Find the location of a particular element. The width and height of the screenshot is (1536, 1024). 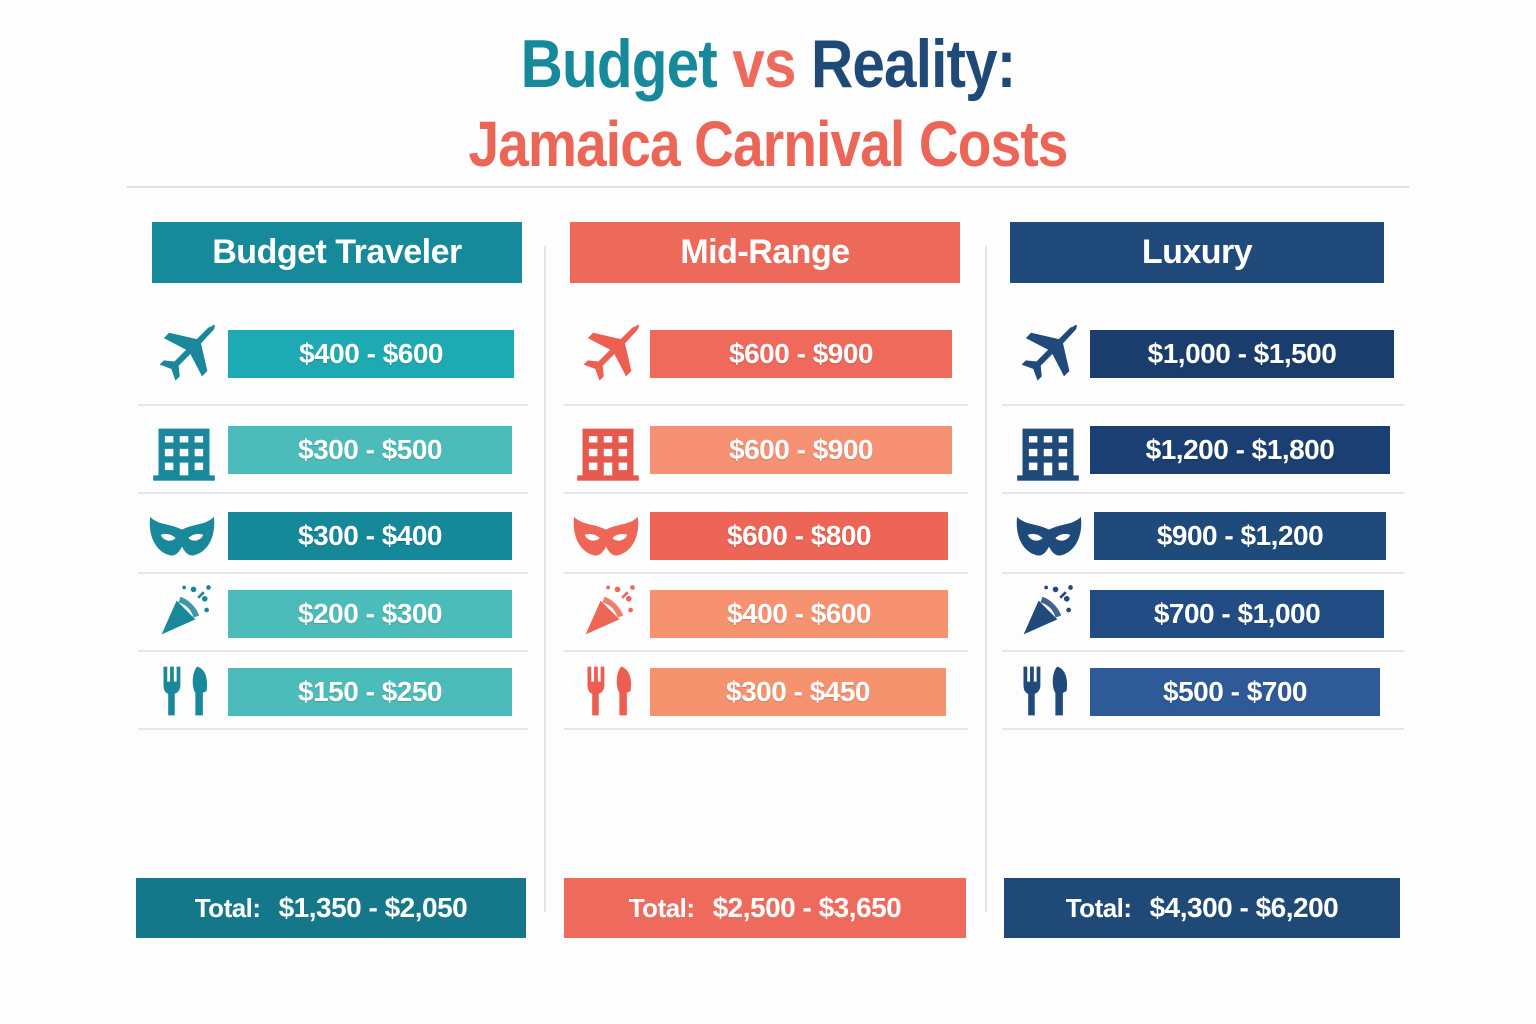

page-subtitle: Jamaica Carnival Costs is located at coordinates (768, 144).